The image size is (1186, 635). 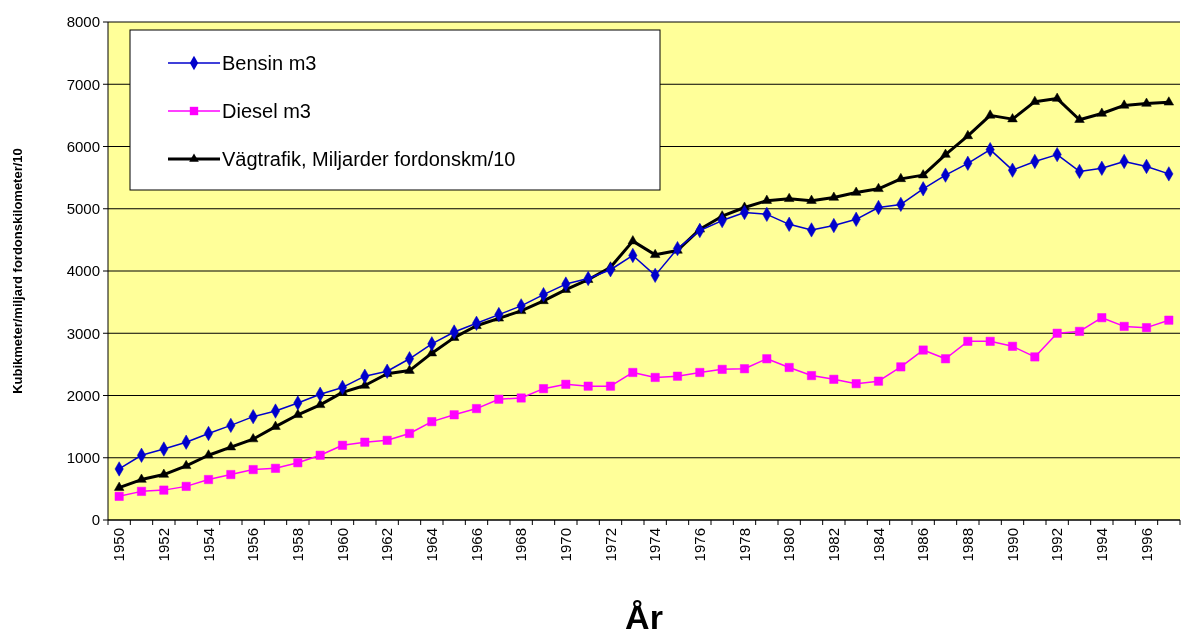 What do you see at coordinates (342, 545) in the screenshot?
I see `x-tick-label: 1960` at bounding box center [342, 545].